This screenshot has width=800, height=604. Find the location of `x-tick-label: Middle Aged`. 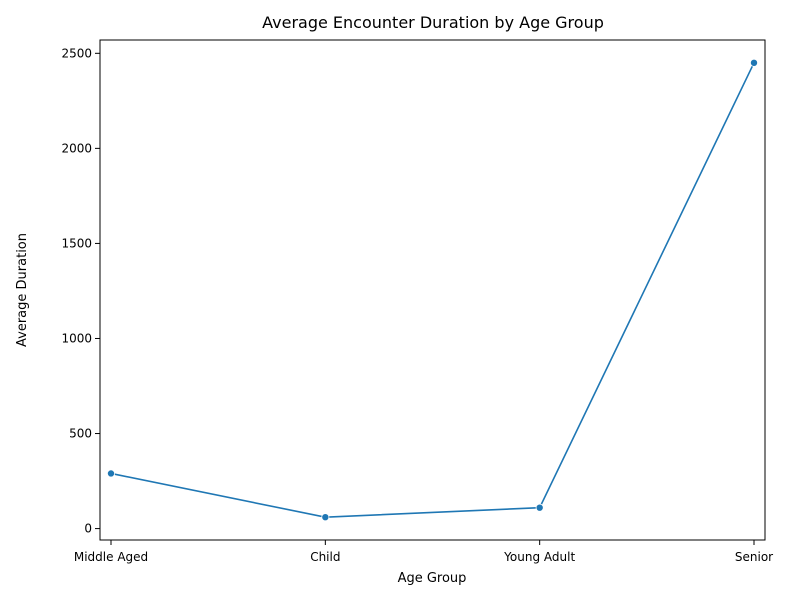

x-tick-label: Middle Aged is located at coordinates (111, 557).